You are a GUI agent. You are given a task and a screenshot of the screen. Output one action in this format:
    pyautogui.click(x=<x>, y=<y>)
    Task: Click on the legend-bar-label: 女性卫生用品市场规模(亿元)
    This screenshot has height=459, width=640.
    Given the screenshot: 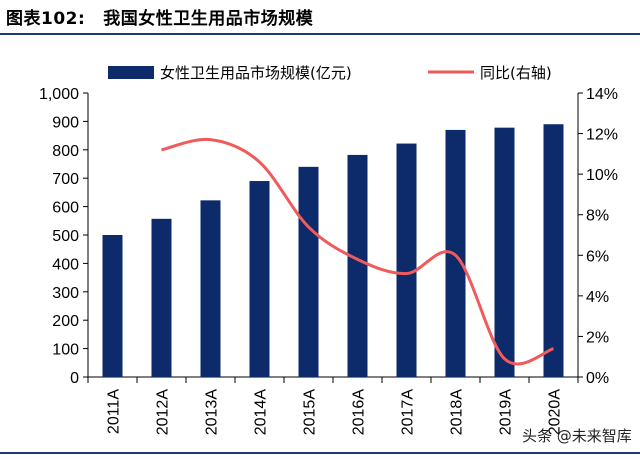 What is the action you would take?
    pyautogui.click(x=256, y=73)
    